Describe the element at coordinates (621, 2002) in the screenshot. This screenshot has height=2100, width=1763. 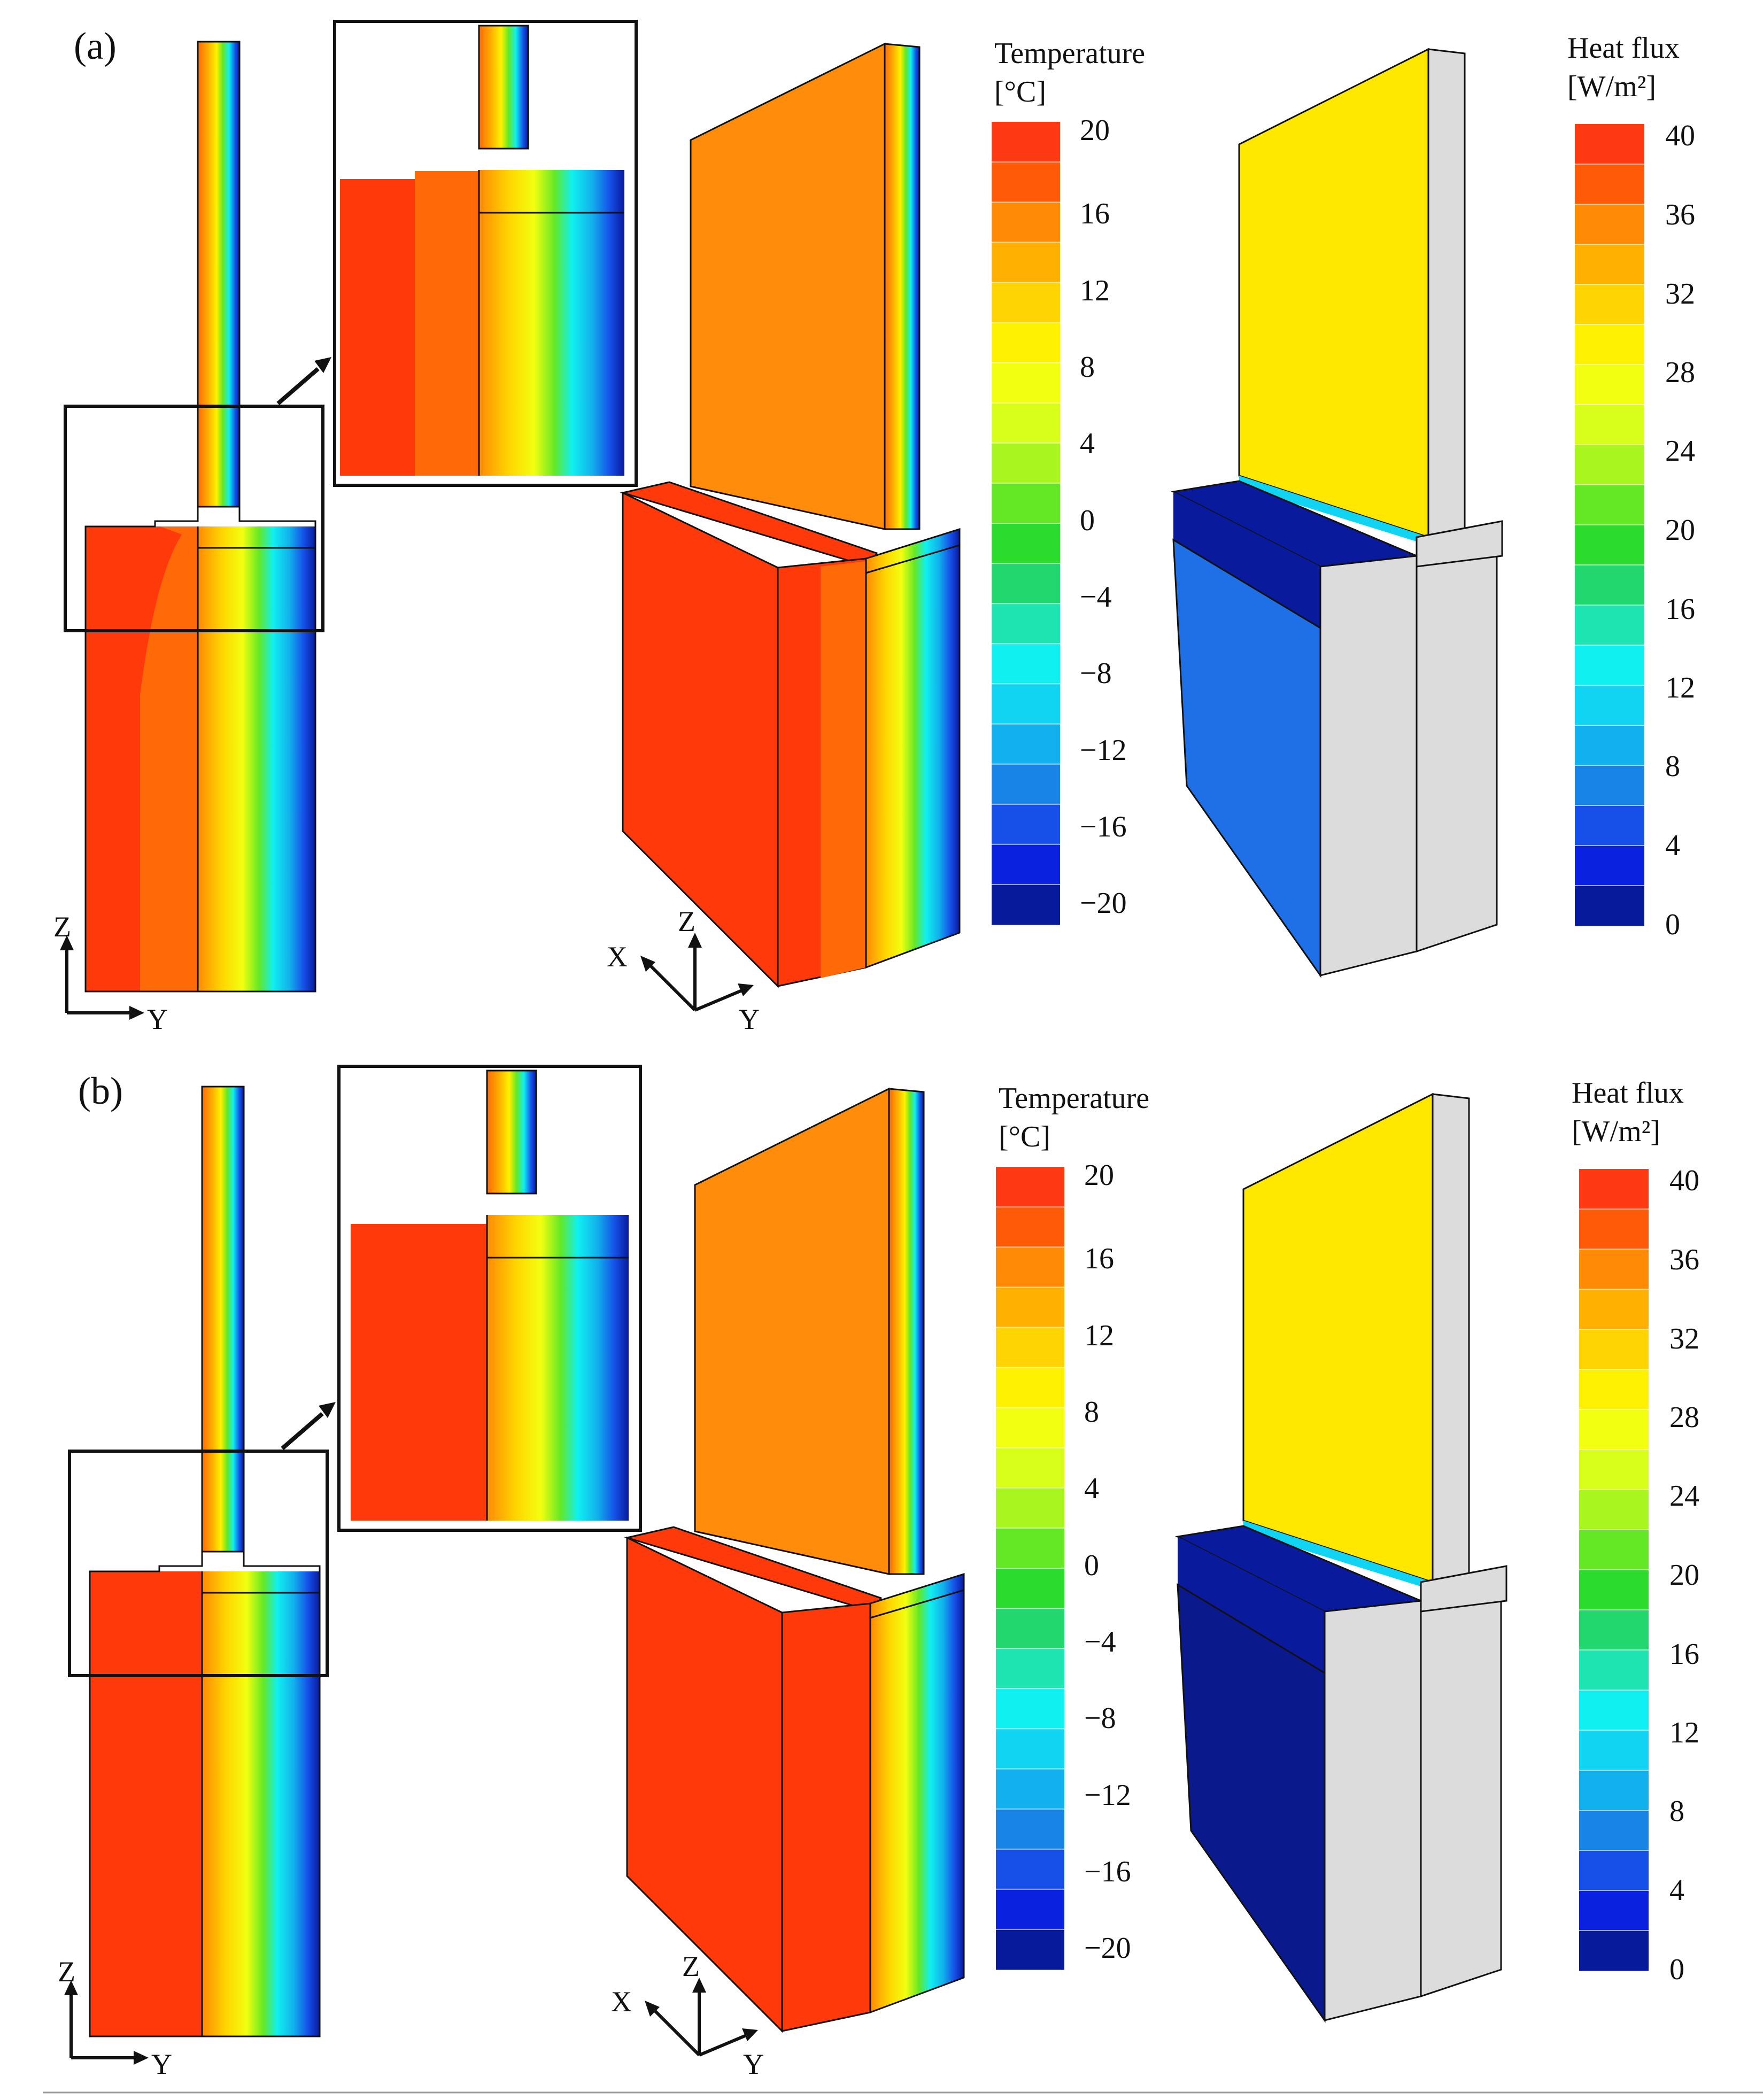
I see `axis-x-label: X` at that location.